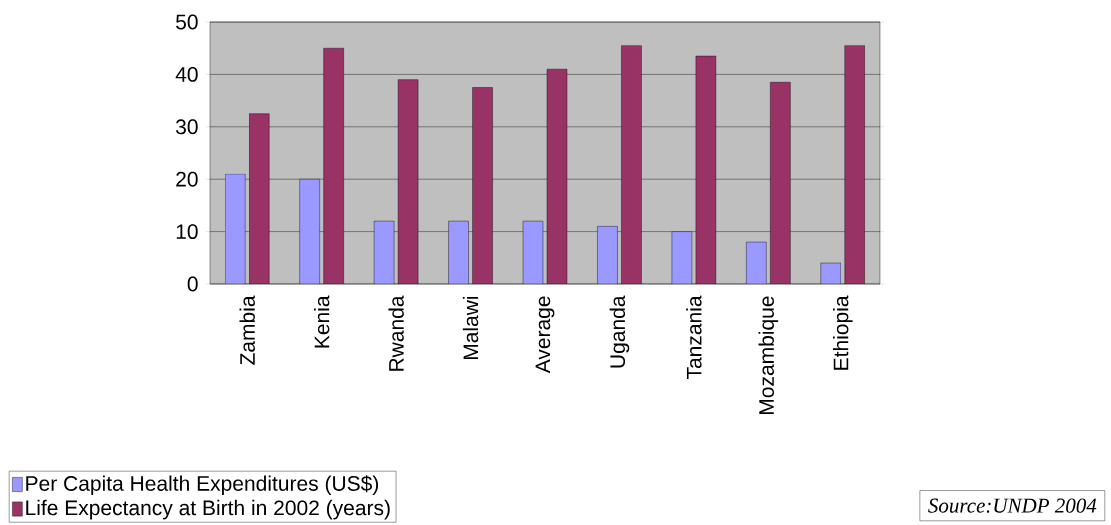  What do you see at coordinates (321, 321) in the screenshot?
I see `x-tick-label: Kenia` at bounding box center [321, 321].